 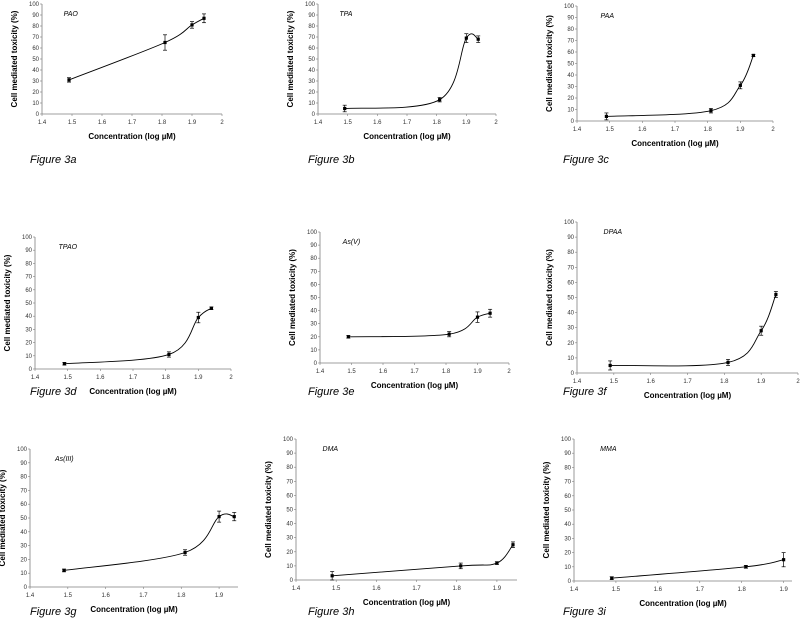 I want to click on x-tick-label: 1.5, so click(x=614, y=382).